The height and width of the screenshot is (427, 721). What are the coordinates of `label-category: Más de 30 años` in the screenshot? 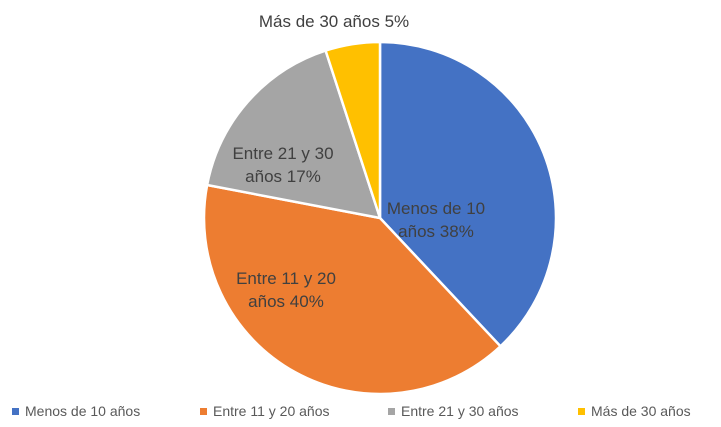 It's located at (319, 21).